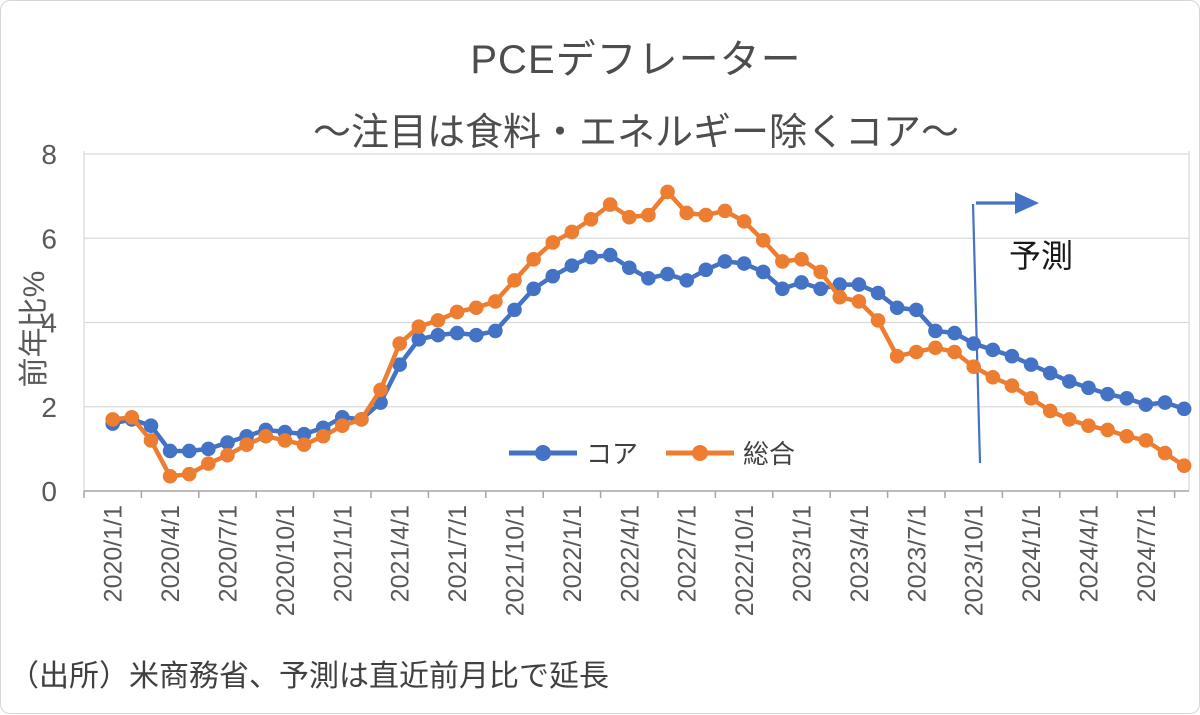 Image resolution: width=1200 pixels, height=715 pixels. I want to click on legend: コア 総合, so click(651, 452).